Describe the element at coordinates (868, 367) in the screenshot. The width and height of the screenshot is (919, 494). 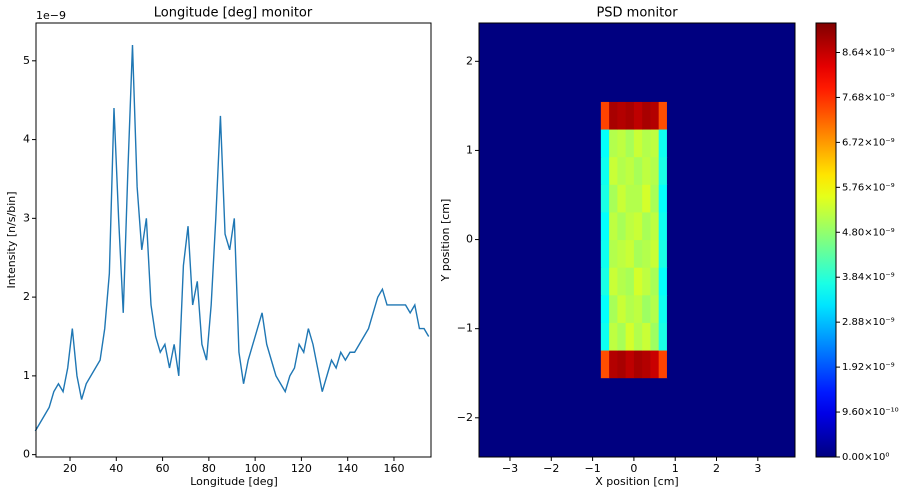
I see `colorbar-tick-label: 1.92×10⁻⁹` at that location.